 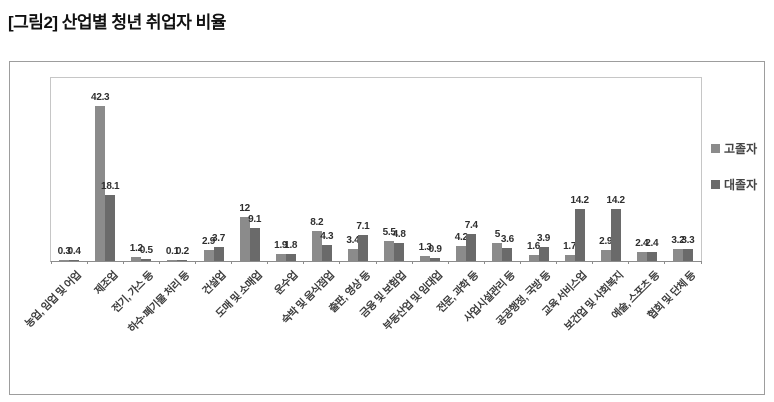 I want to click on bar-고졸자-5, so click(x=244, y=239).